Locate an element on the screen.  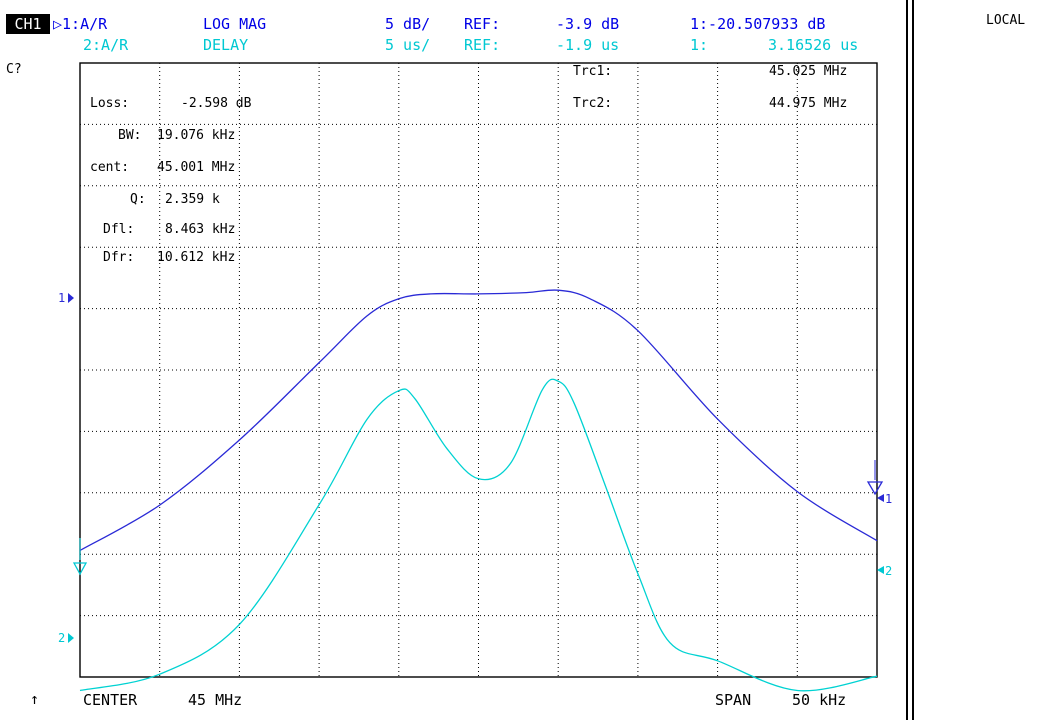
readout-dfr-value: 10.612 kHz is located at coordinates (196, 257).